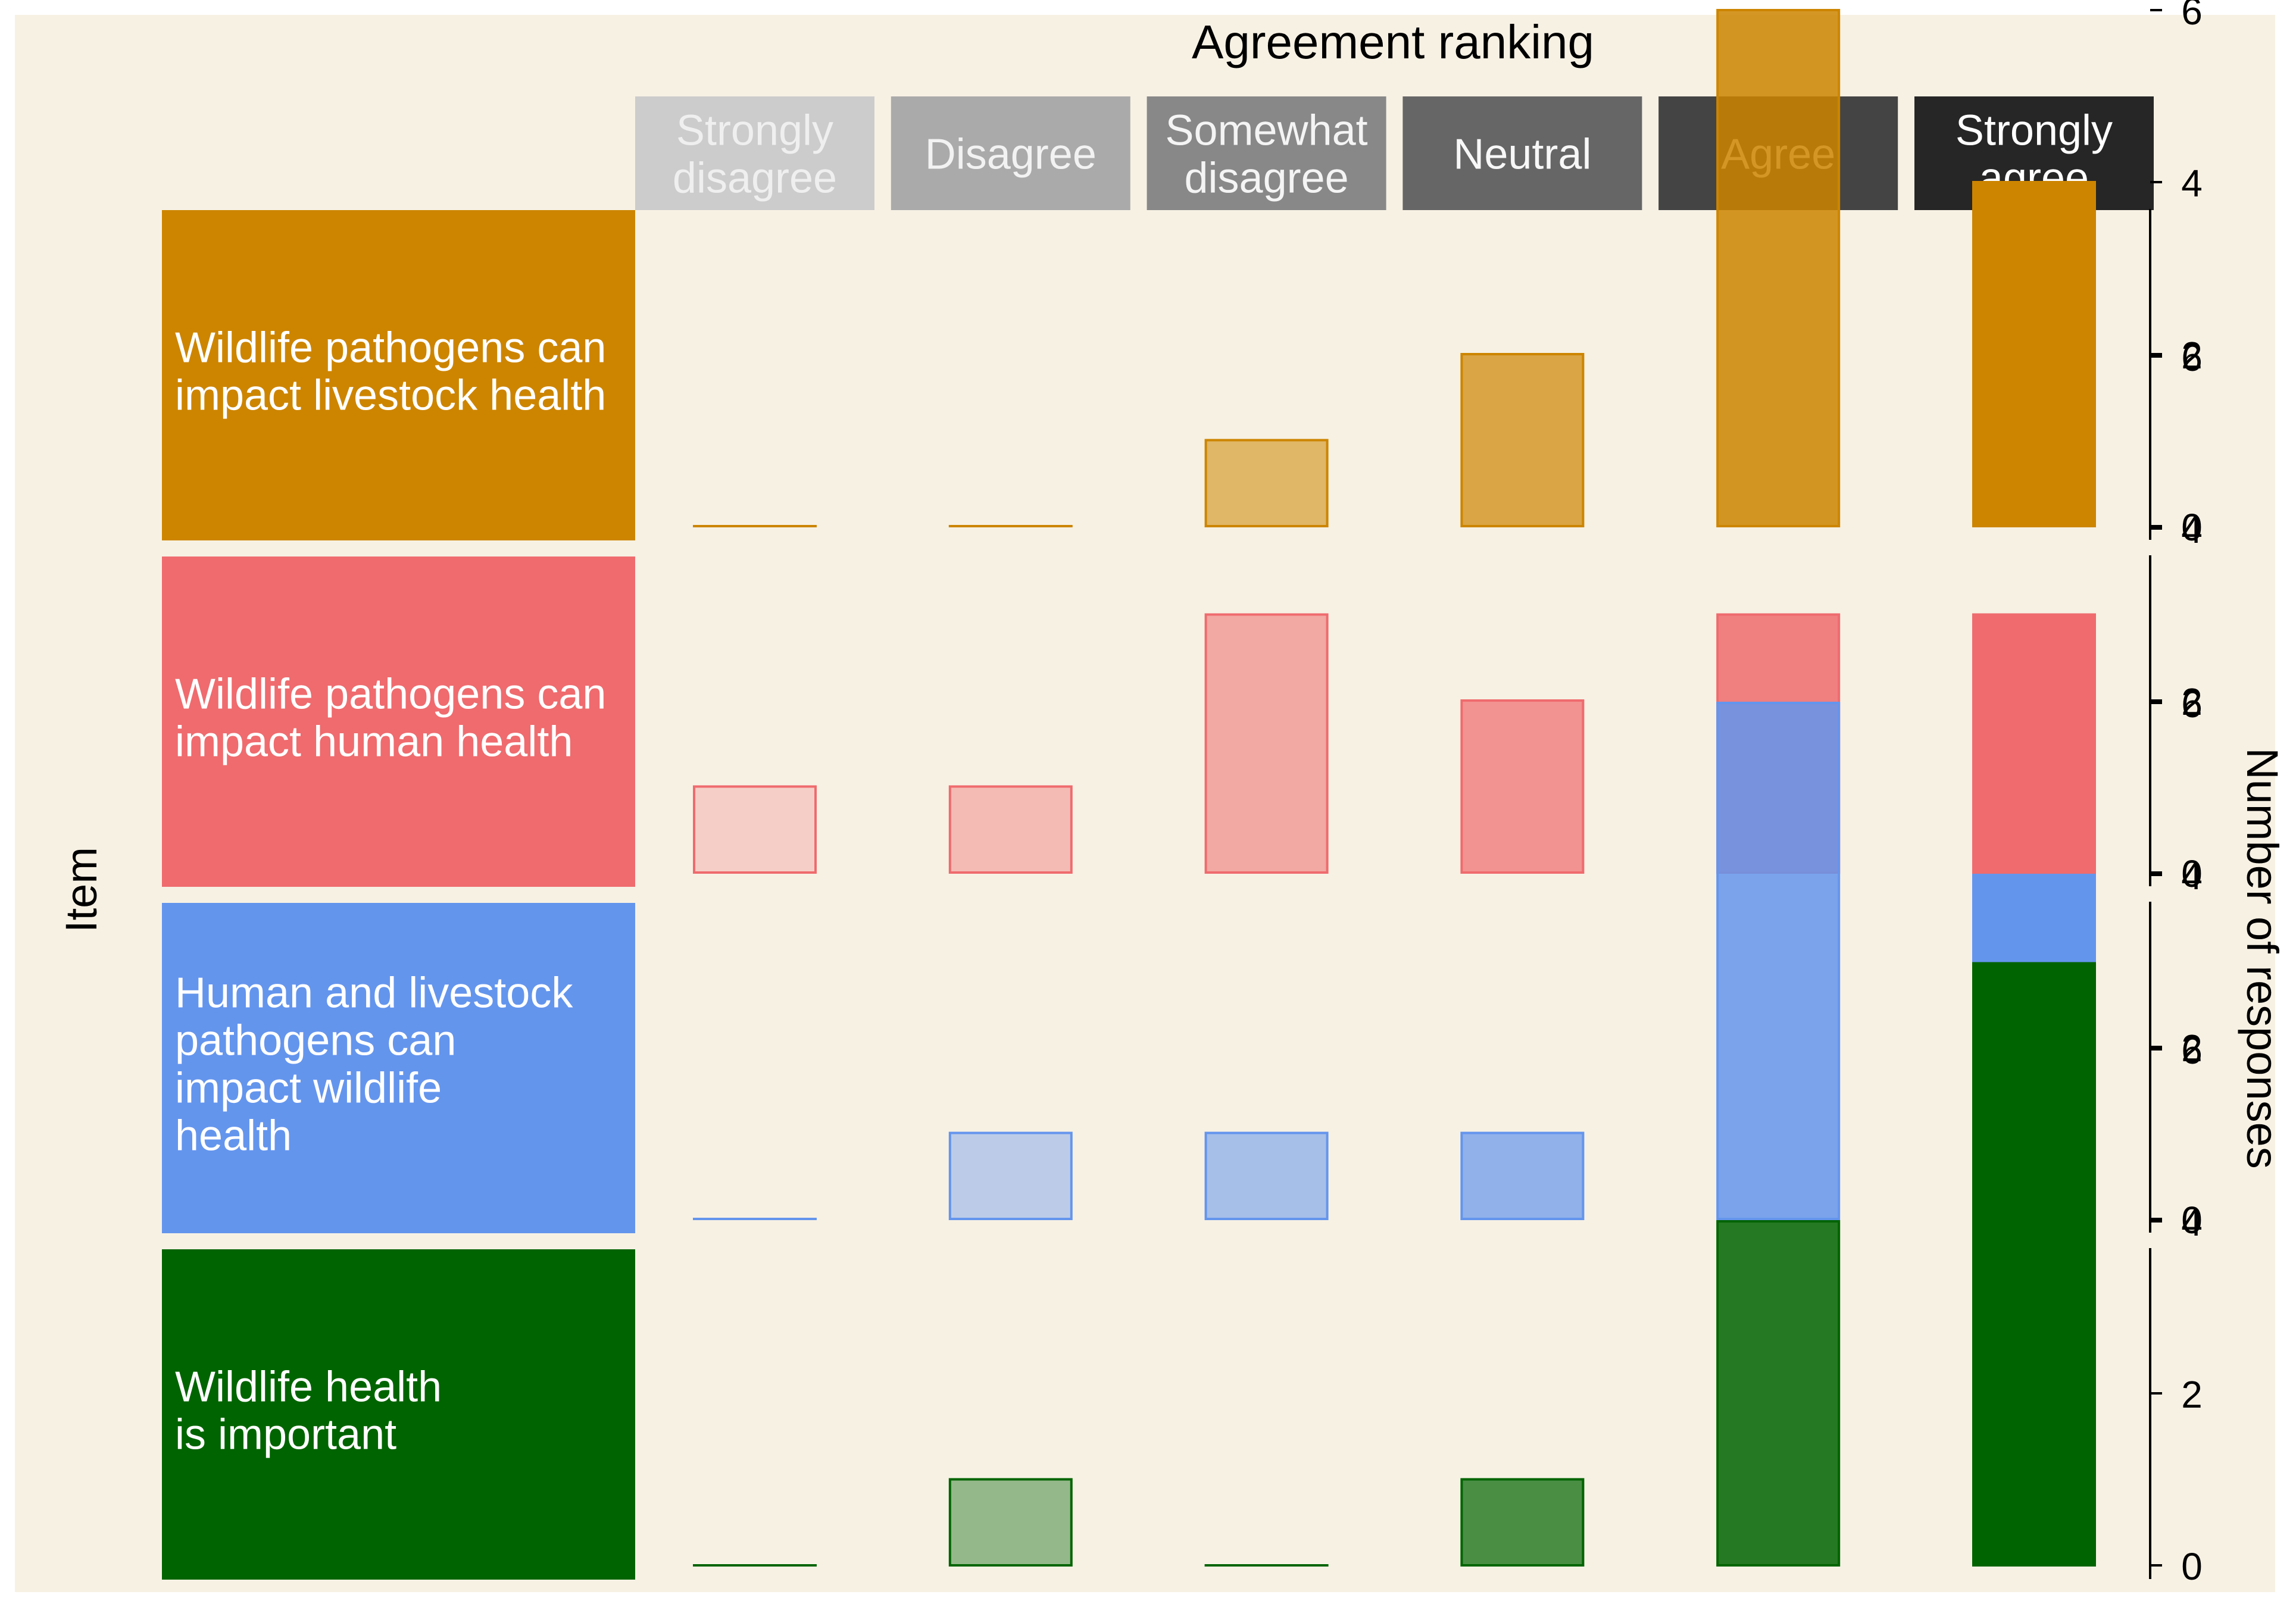  I want to click on row-label-wildlife-health-is-important: Wildlife health, so click(309, 1387).